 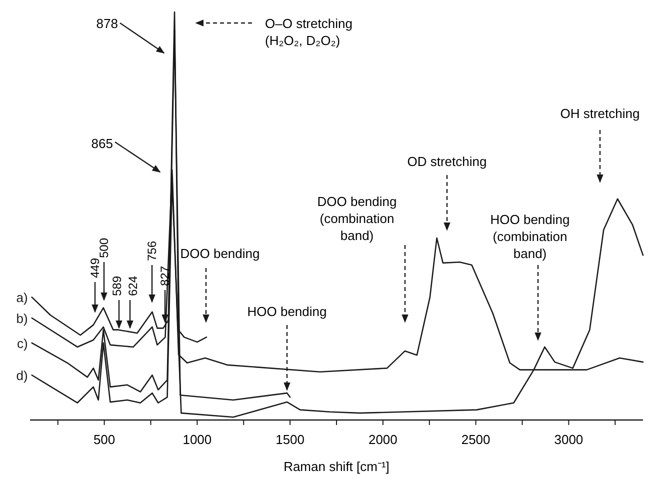 I want to click on annotation: 500, so click(x=104, y=248).